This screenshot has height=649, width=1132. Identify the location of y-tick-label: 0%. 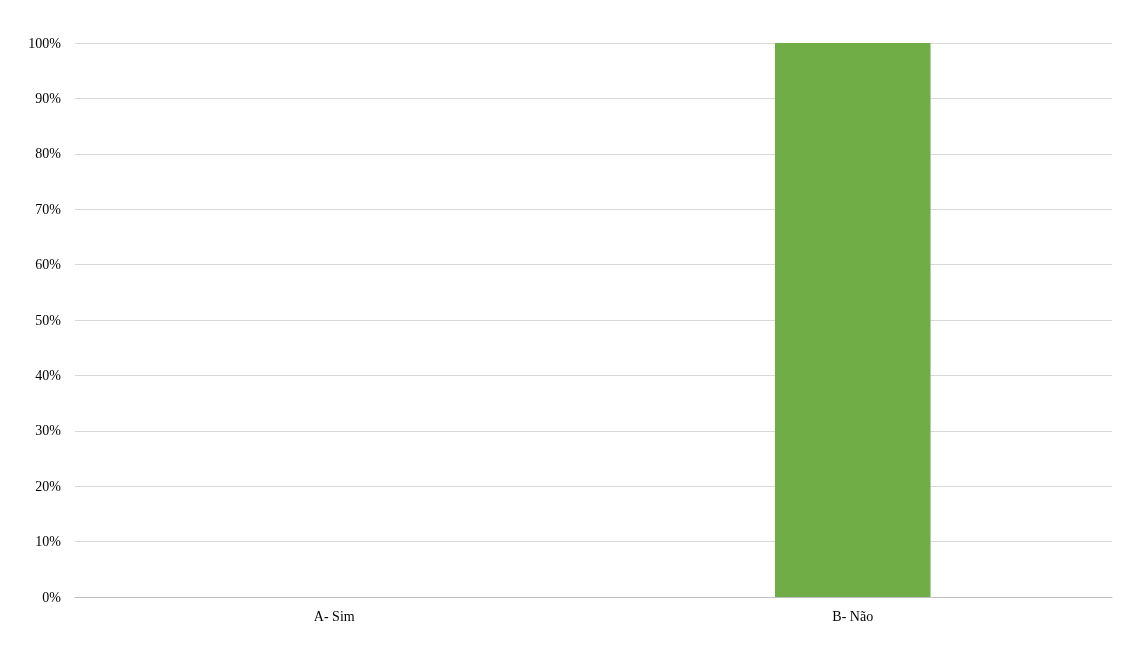
(52, 597).